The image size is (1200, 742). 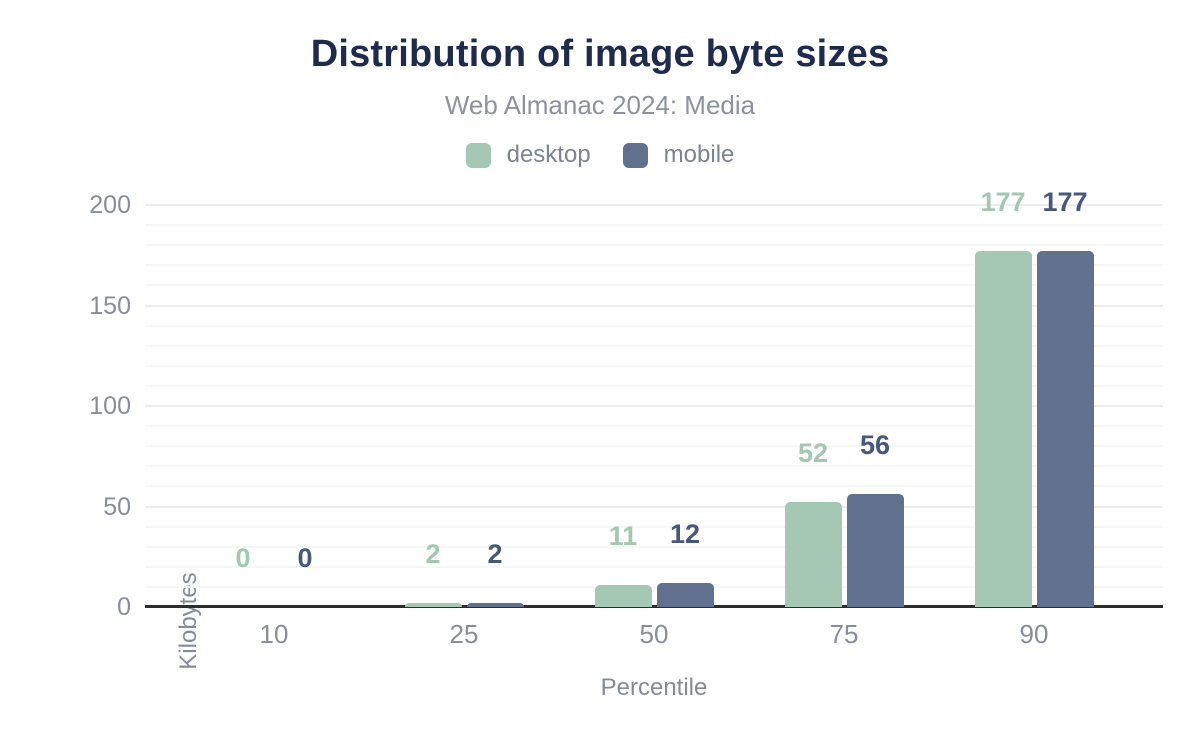 What do you see at coordinates (654, 687) in the screenshot?
I see `x-axis-title: Percentile` at bounding box center [654, 687].